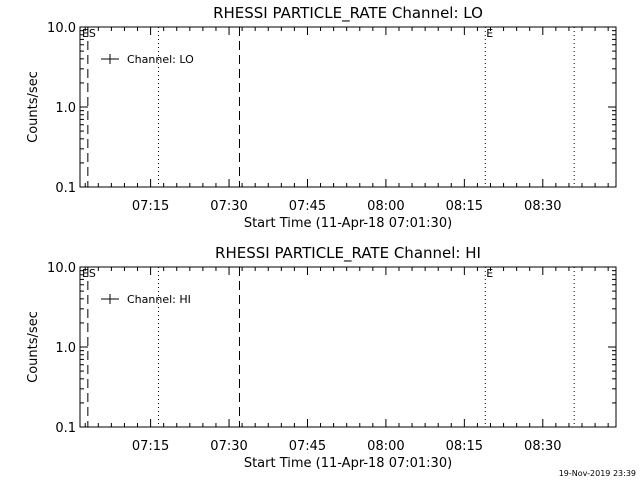 This screenshot has width=640, height=480. Describe the element at coordinates (348, 13) in the screenshot. I see `chart-title: RHESSI PARTICLE_RATE Channel: LO` at that location.